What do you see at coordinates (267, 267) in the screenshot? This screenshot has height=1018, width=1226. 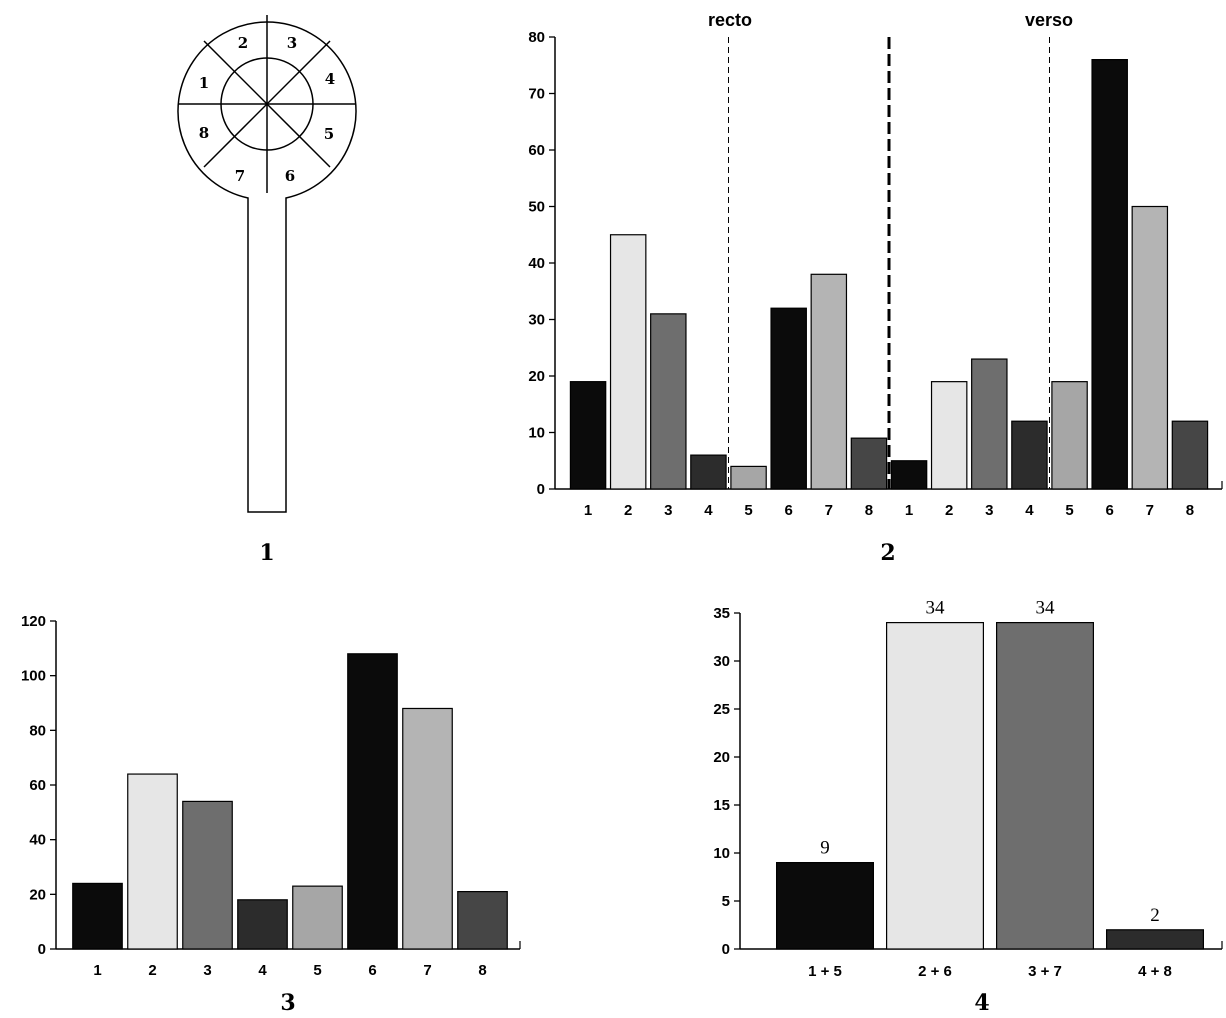 I see `spatula-outline` at bounding box center [267, 267].